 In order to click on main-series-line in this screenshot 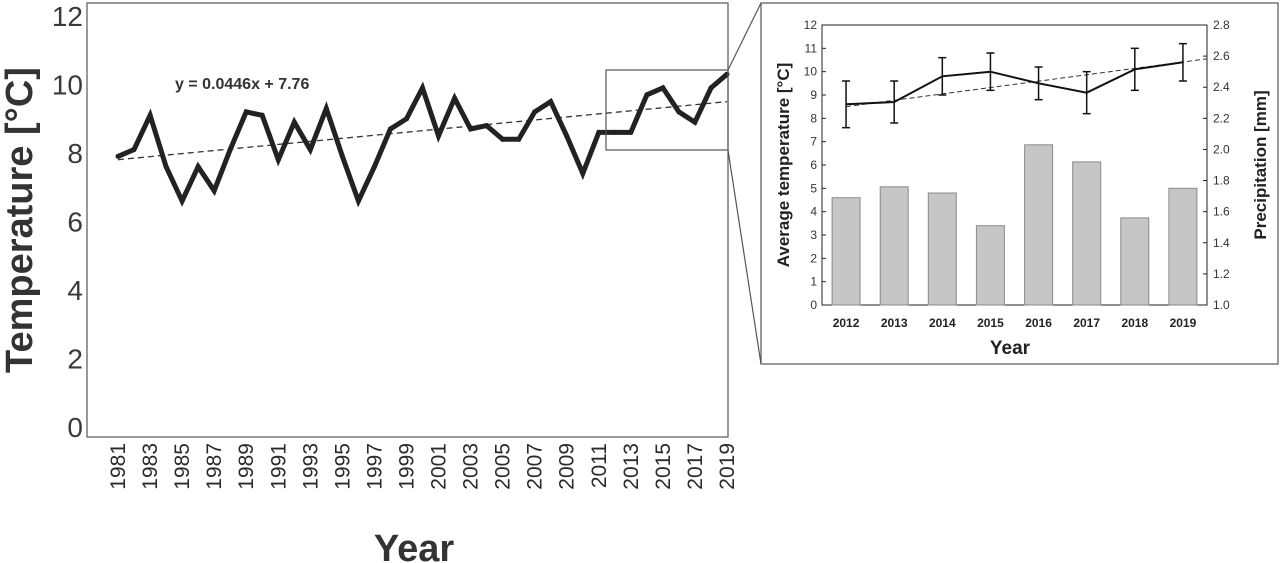, I will do `click(423, 140)`.